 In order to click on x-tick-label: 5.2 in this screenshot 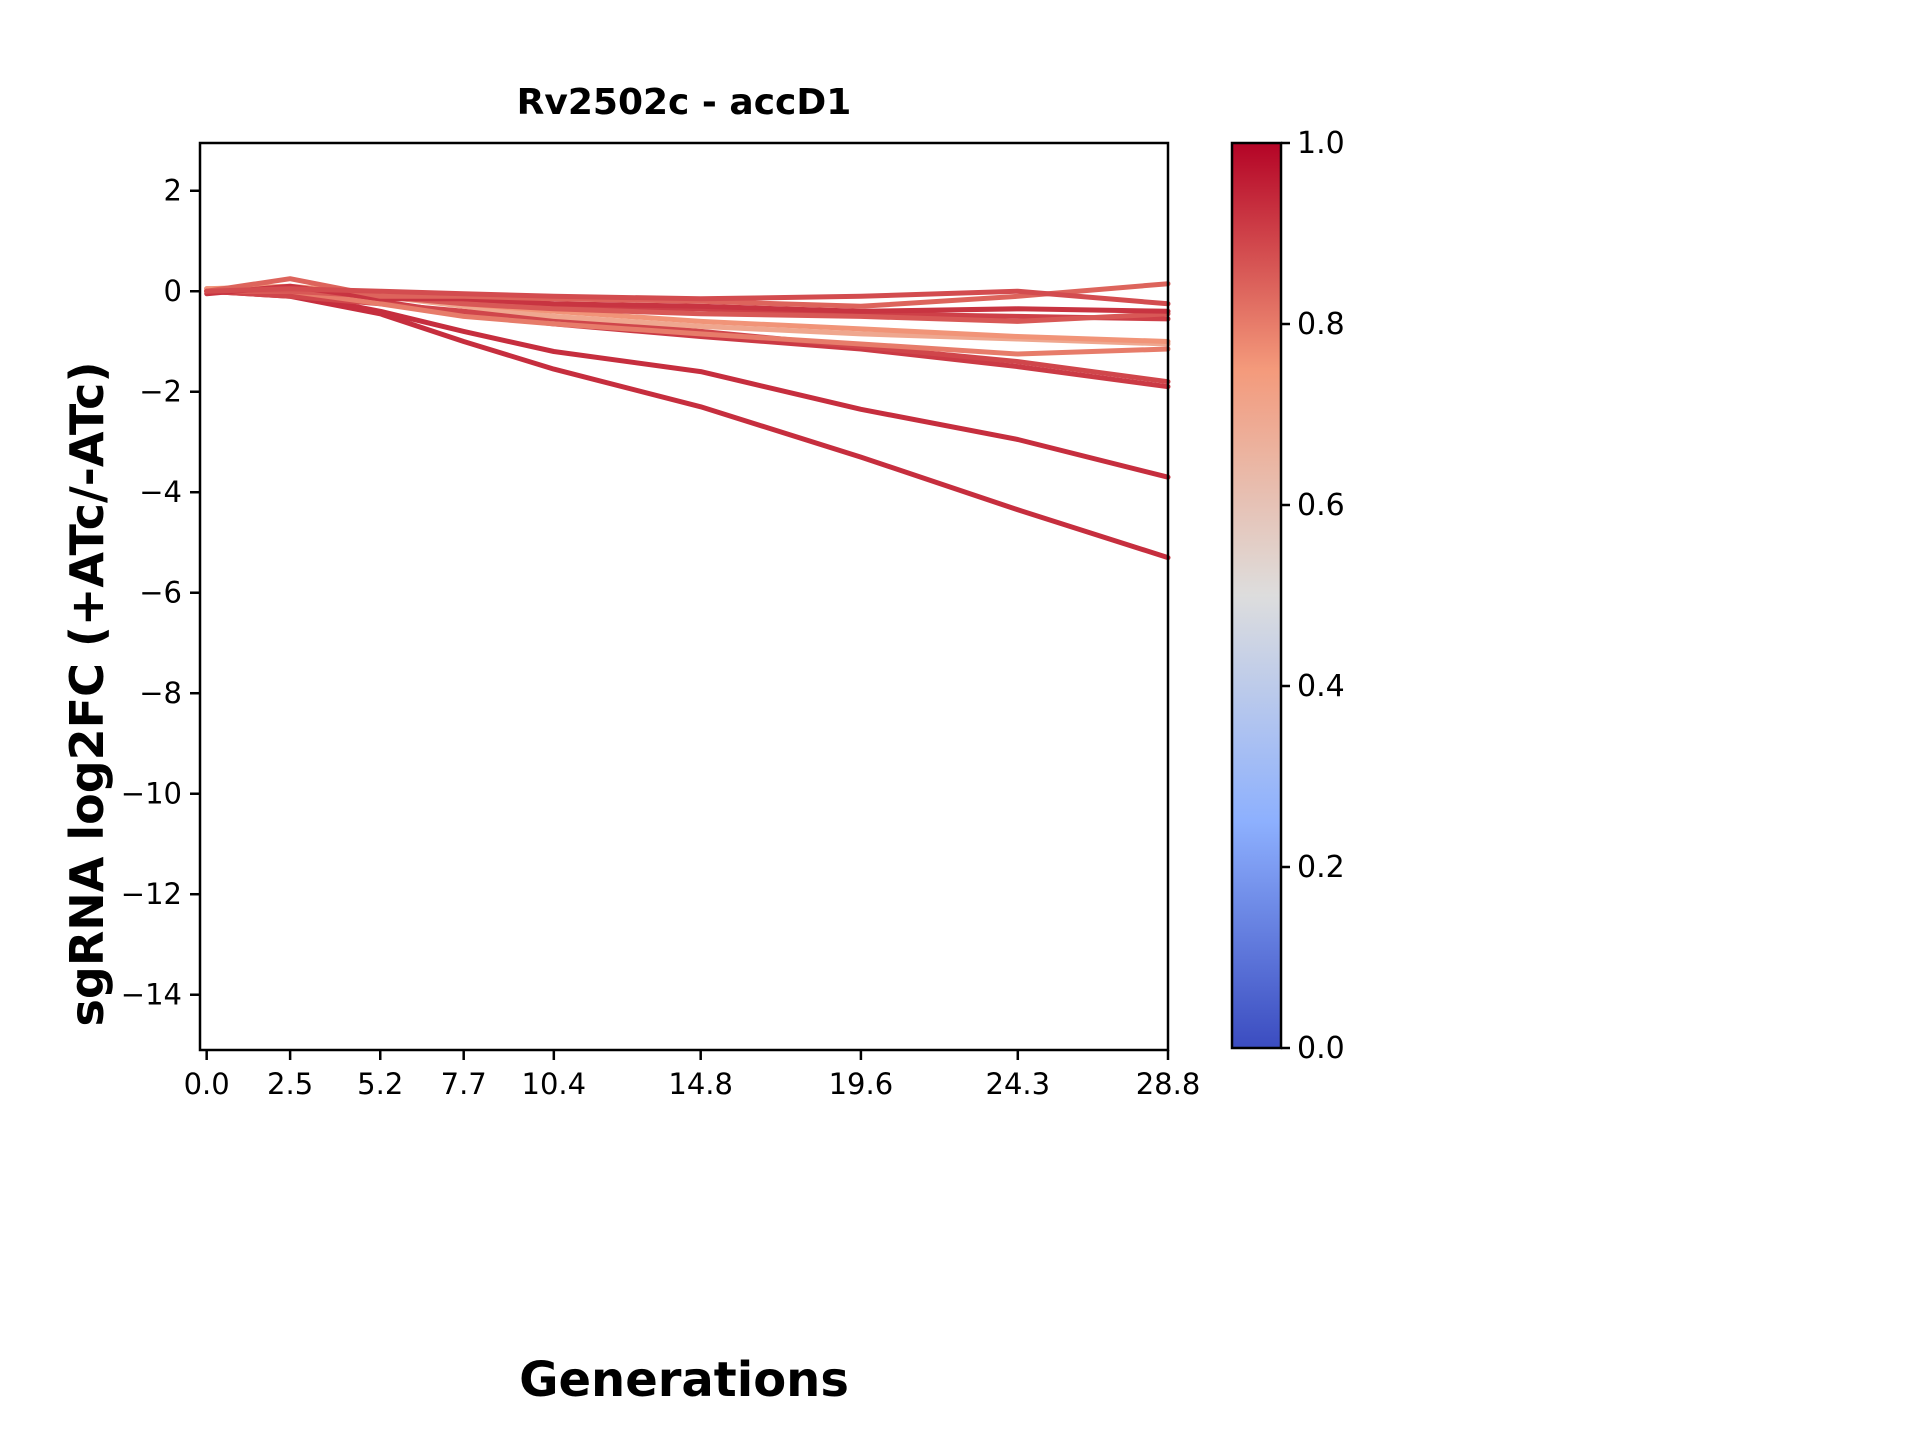, I will do `click(380, 1084)`.